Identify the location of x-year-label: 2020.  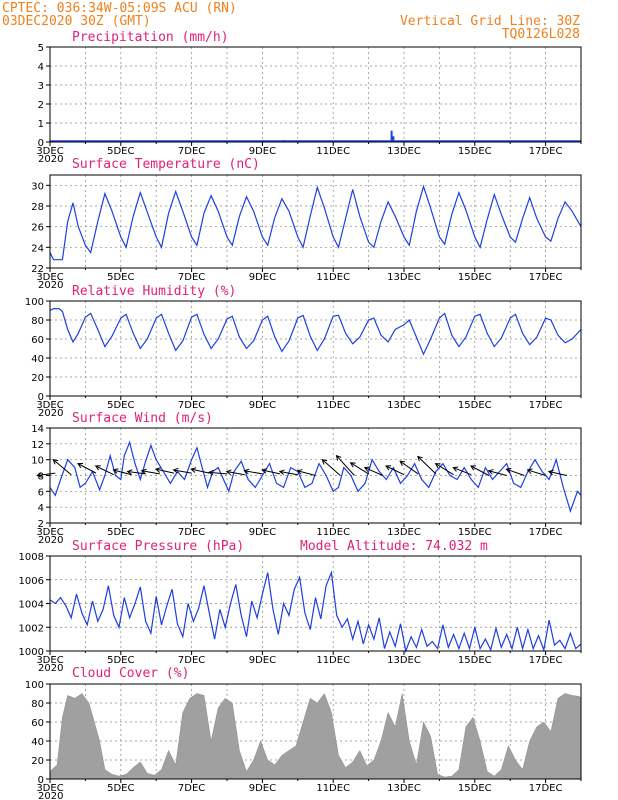
(50, 159).